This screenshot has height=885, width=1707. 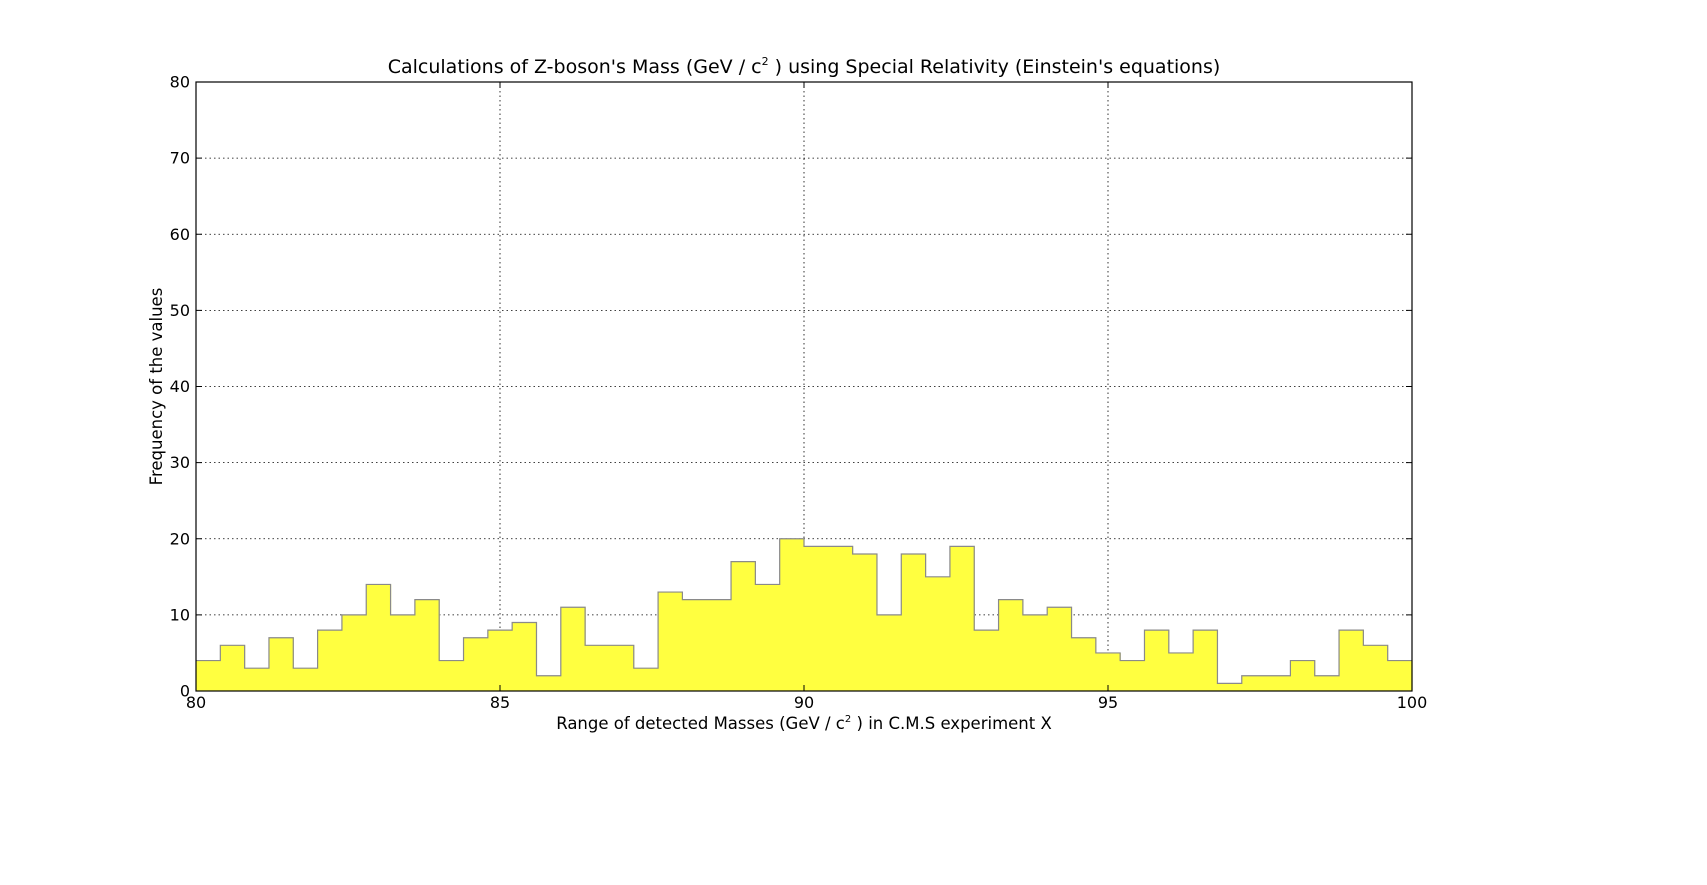 I want to click on y-tick-label: 20, so click(x=180, y=538).